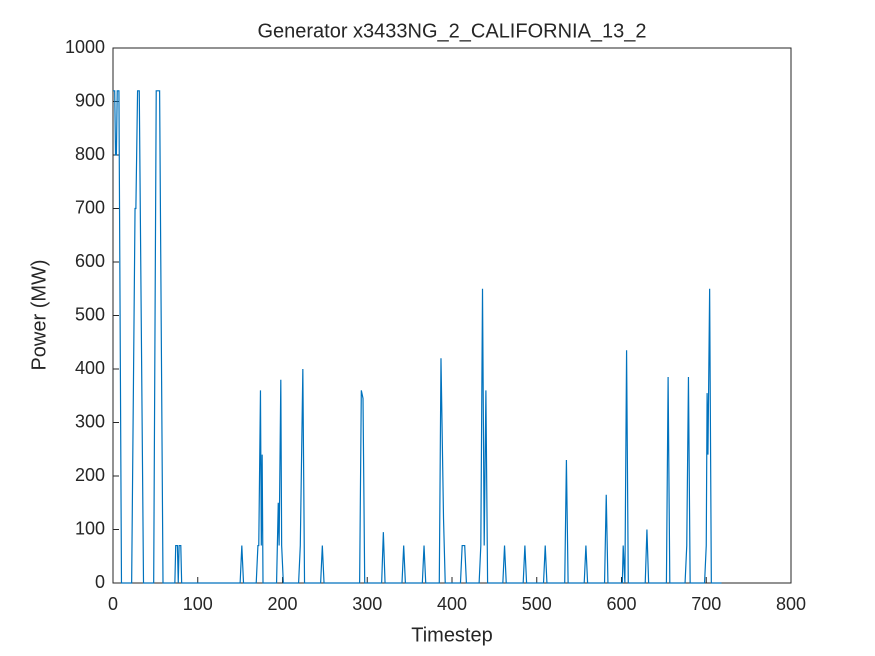  Describe the element at coordinates (90, 314) in the screenshot. I see `y-tick-label: 500` at that location.